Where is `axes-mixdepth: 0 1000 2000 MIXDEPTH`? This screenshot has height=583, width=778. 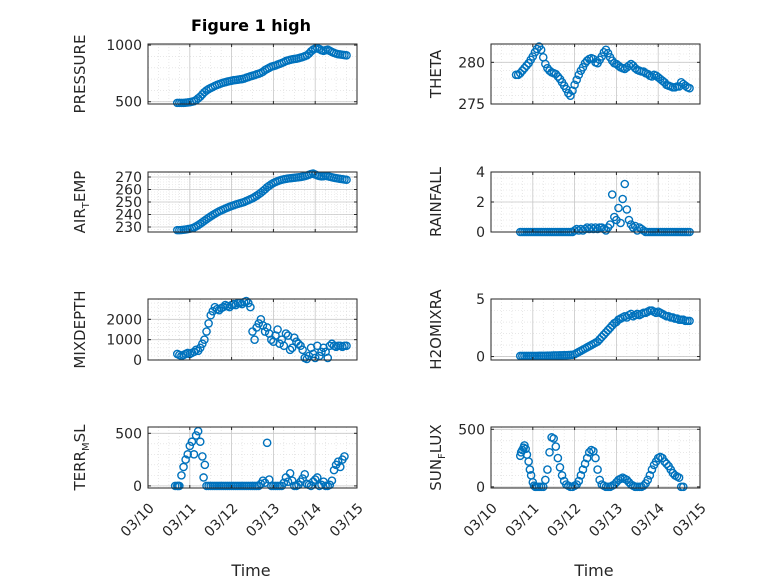
axes-mixdepth: 0 1000 2000 MIXDEPTH is located at coordinates (214, 329).